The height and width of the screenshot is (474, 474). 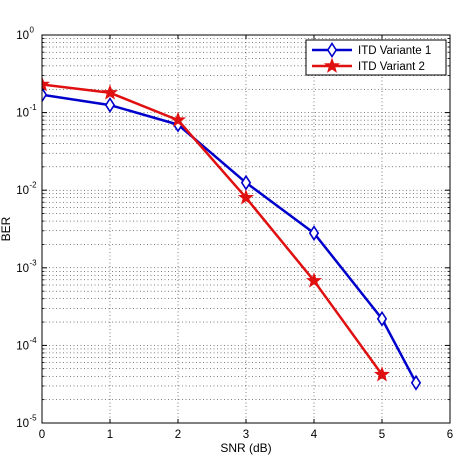 What do you see at coordinates (6, 228) in the screenshot?
I see `y-axis-label: BER` at bounding box center [6, 228].